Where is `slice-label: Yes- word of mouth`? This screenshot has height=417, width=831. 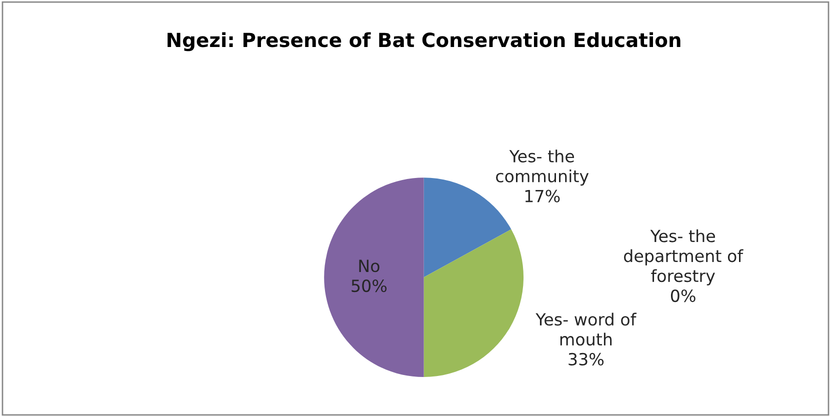 slice-label: Yes- word of mouth is located at coordinates (586, 329).